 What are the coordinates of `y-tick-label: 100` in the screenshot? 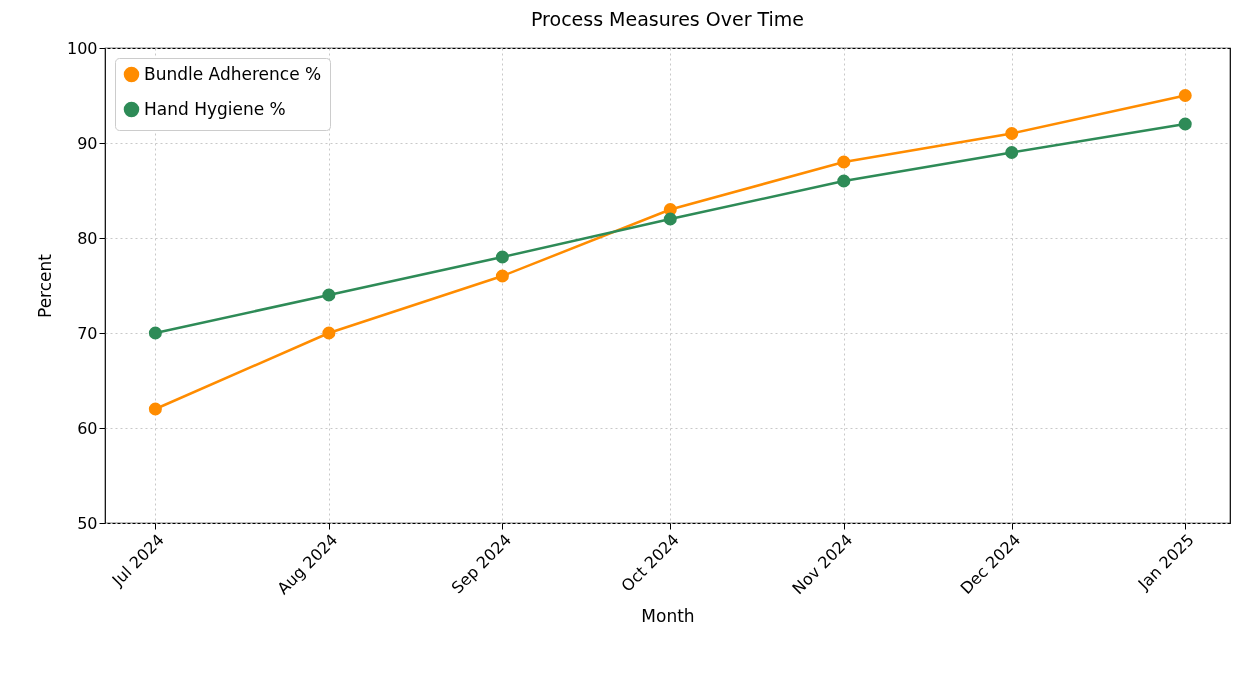 It's located at (82, 48).